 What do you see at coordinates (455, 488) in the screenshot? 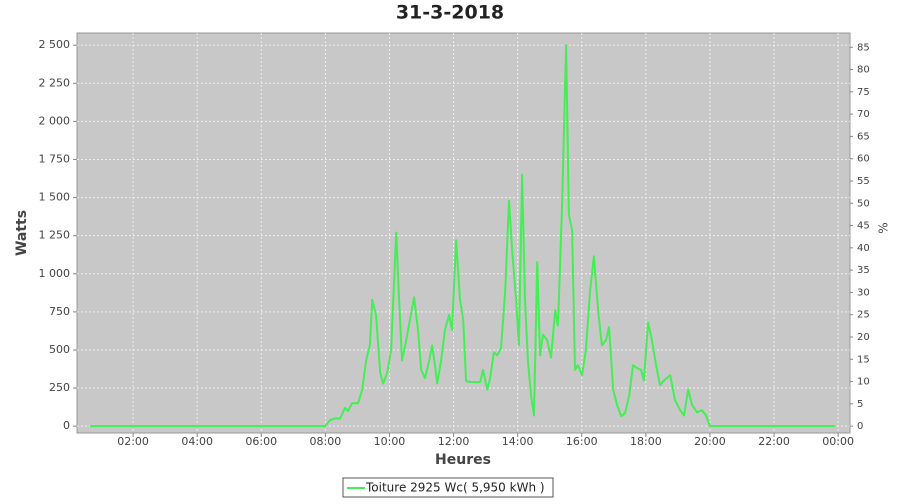
I see `legend-label: Toiture 2925 Wc( 5,950 kWh )` at bounding box center [455, 488].